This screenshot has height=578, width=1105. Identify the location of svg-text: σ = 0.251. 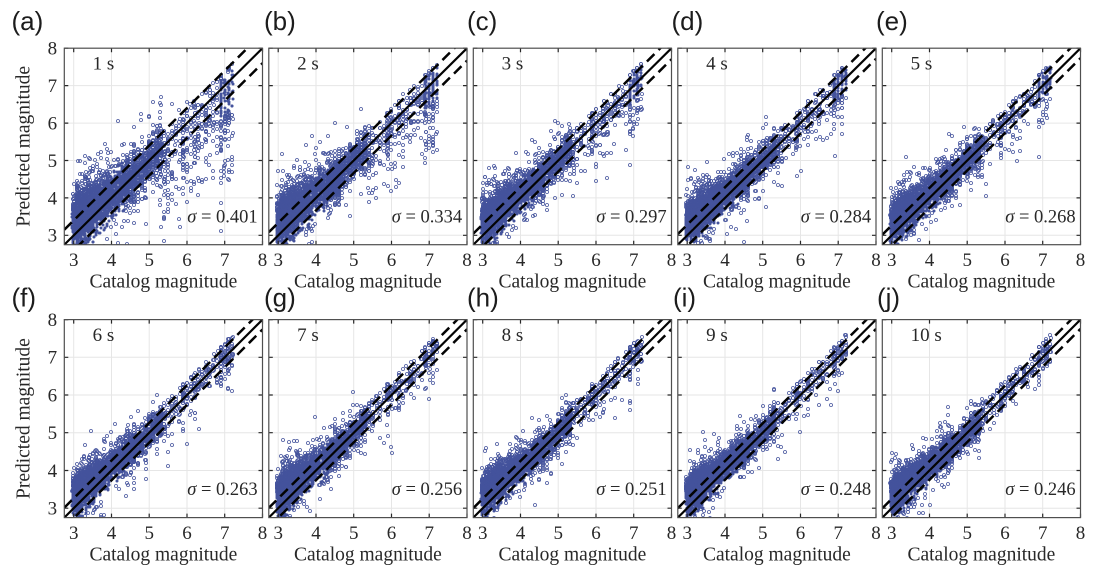
(631, 490).